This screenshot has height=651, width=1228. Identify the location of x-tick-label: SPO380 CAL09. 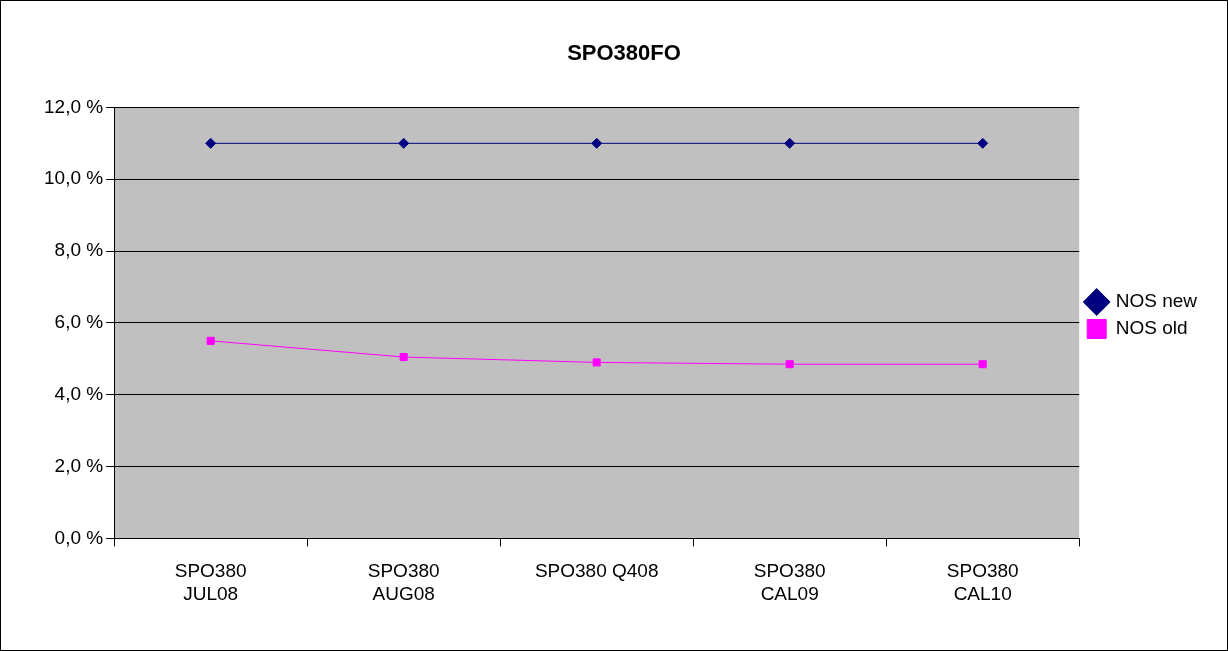
(789, 582).